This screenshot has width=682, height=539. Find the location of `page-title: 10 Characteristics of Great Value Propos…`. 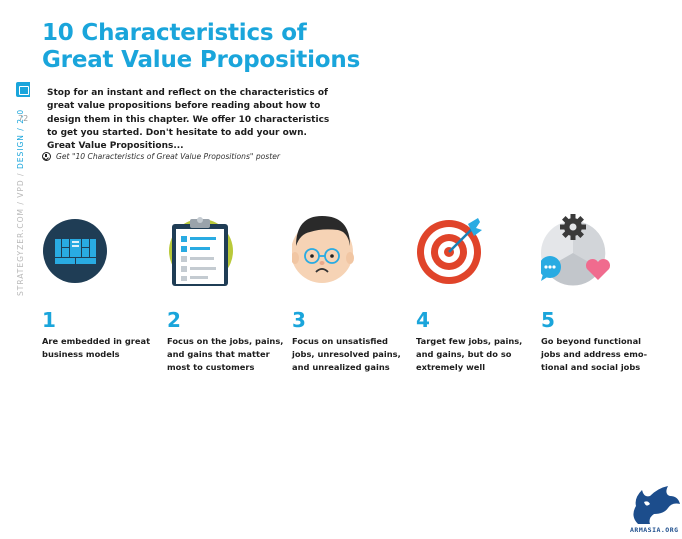

page-title: 10 Characteristics of Great Value Propos… is located at coordinates (222, 47).